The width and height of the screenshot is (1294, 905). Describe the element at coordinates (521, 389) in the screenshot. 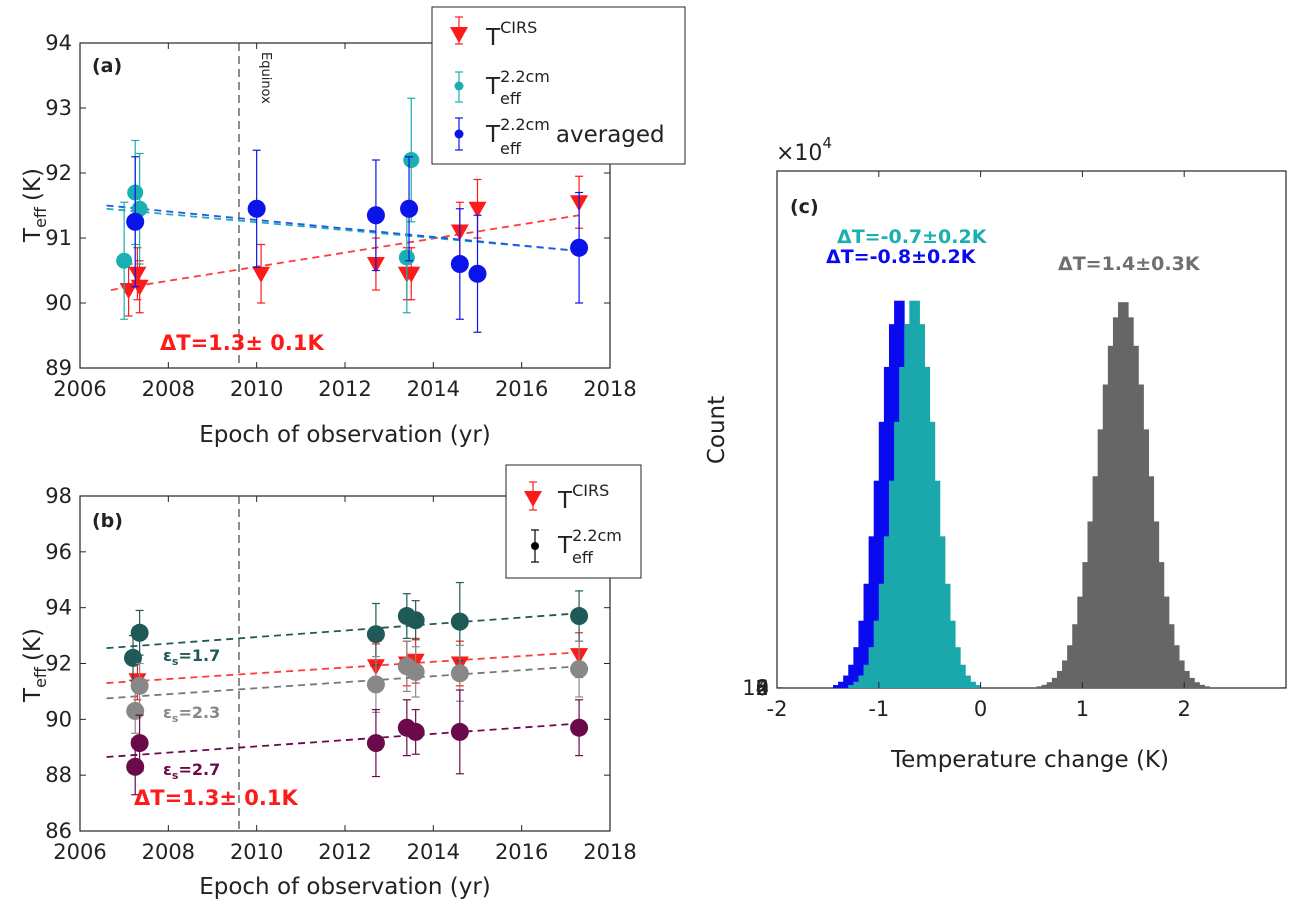

I see `a-xtick-label: 2016` at that location.